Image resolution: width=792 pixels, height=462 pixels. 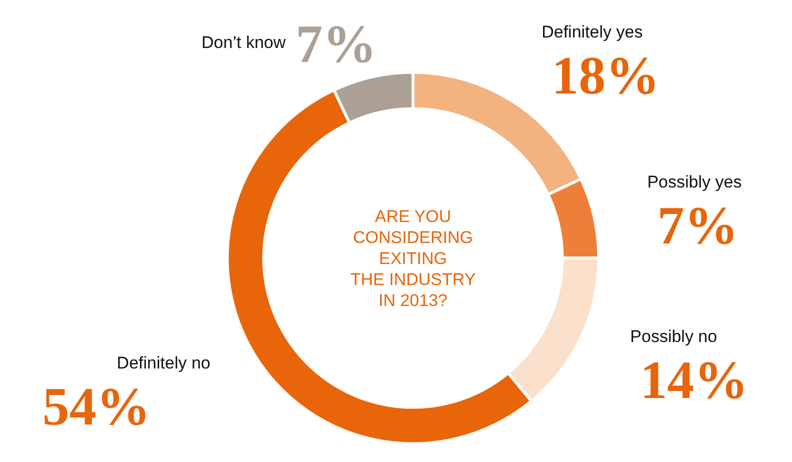 What do you see at coordinates (674, 336) in the screenshot?
I see `slice-label: Possibly no` at bounding box center [674, 336].